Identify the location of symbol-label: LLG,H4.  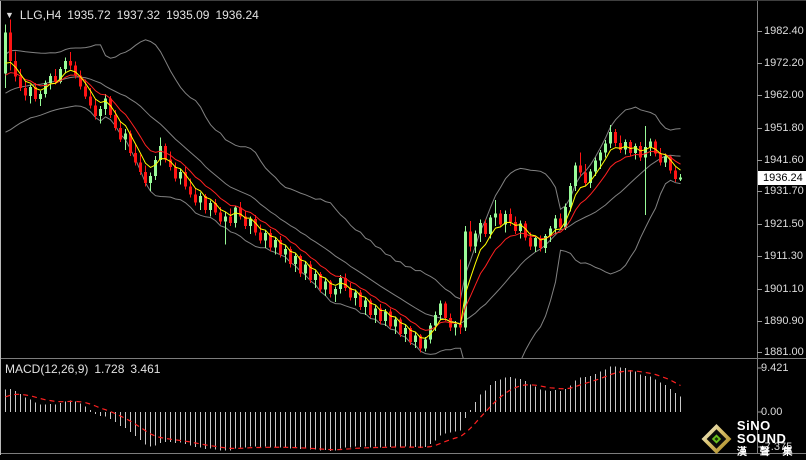
(40, 15).